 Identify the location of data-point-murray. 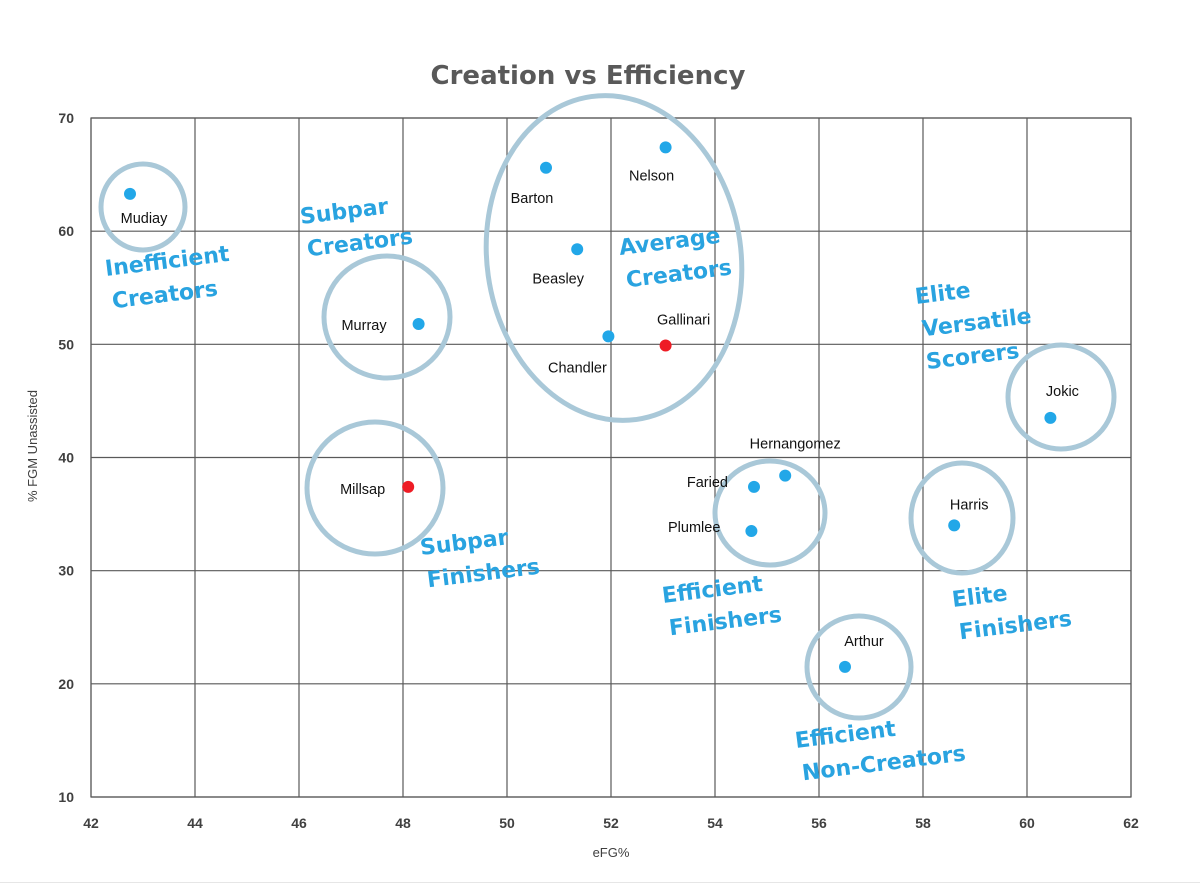
(418, 323).